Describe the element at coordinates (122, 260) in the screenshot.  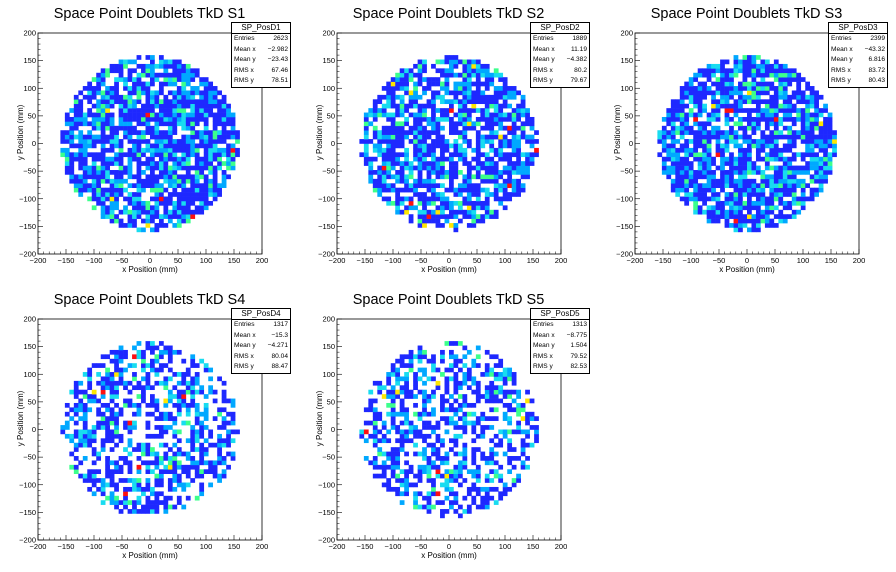
I see `x-tick-label: −50` at that location.